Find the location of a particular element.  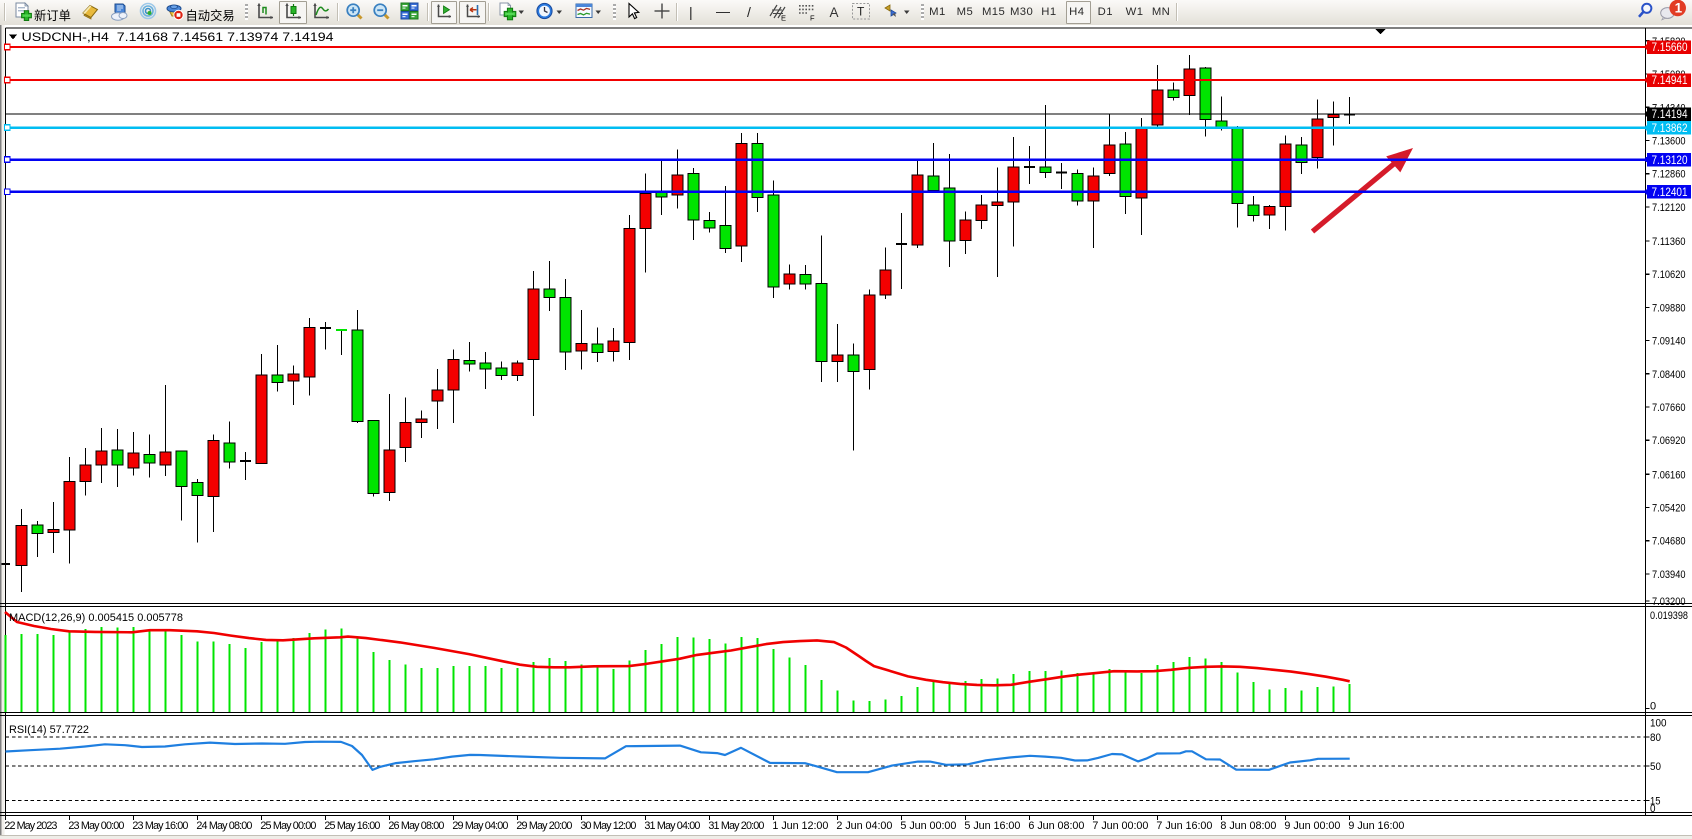

svg-text: 7.03940 is located at coordinates (1669, 575).